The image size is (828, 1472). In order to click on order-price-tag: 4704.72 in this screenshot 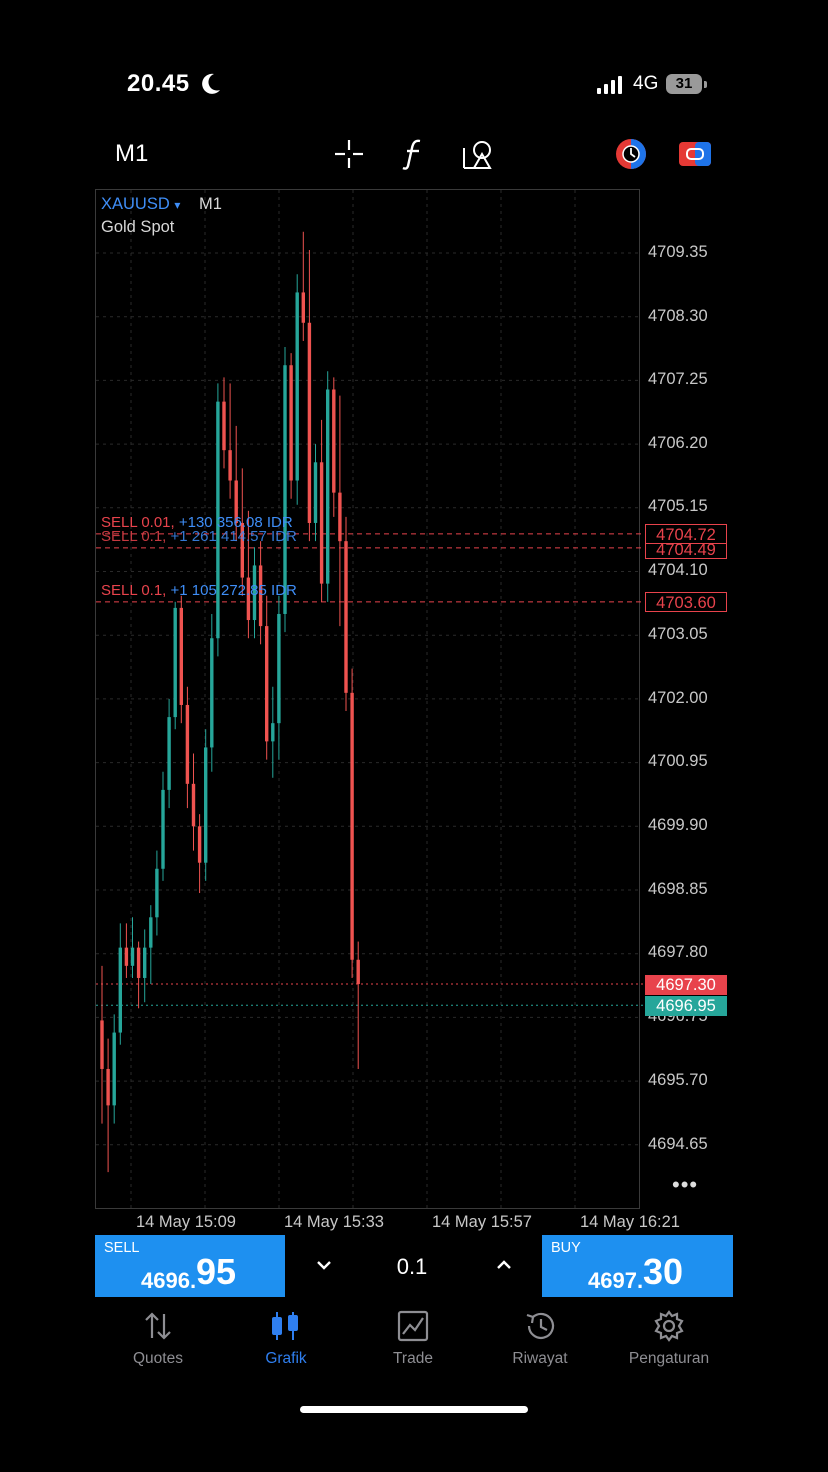, I will do `click(686, 534)`.